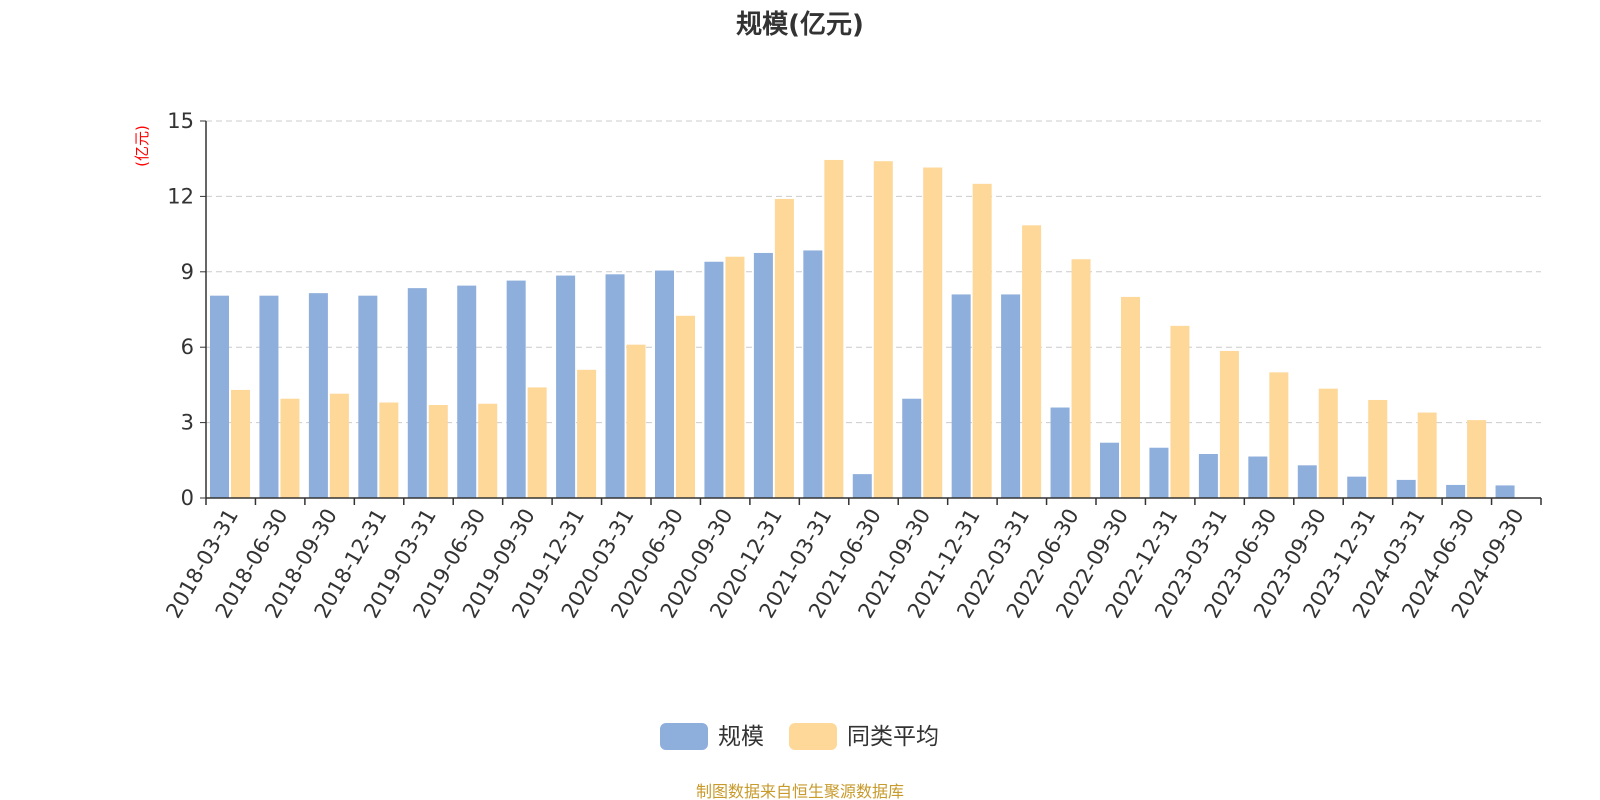 The height and width of the screenshot is (800, 1600). What do you see at coordinates (1357, 487) in the screenshot?
I see `bar-规模-2023-12-31` at bounding box center [1357, 487].